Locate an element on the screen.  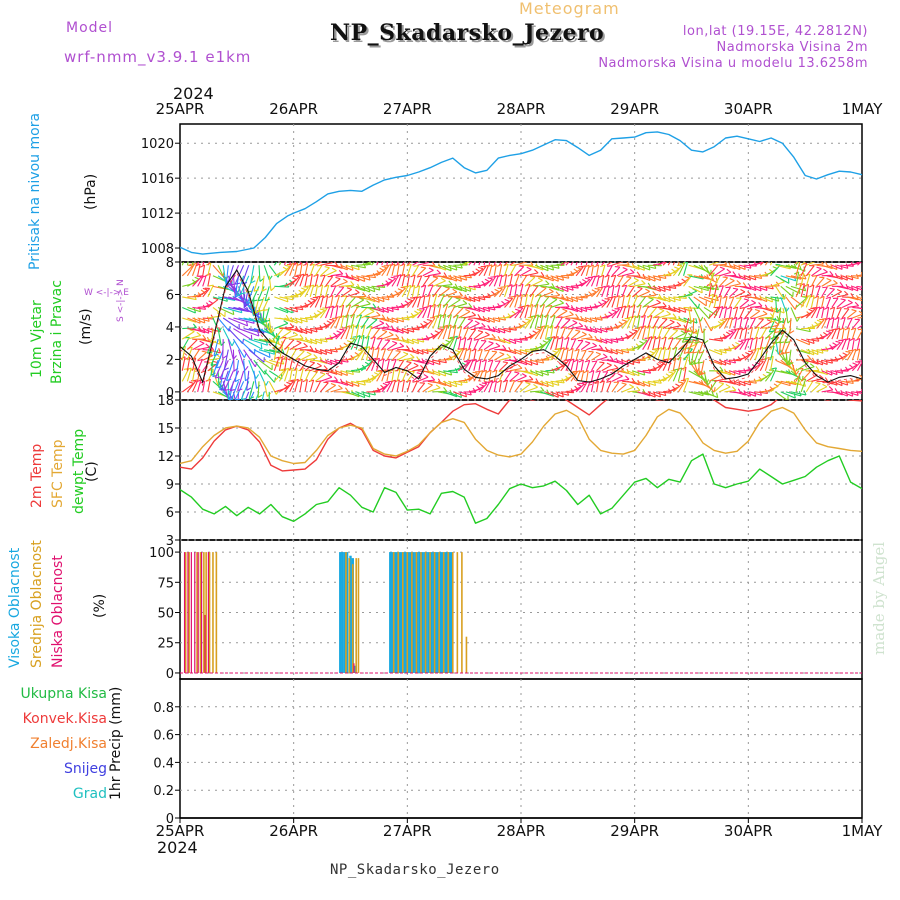
ytick-label-p2-0: 3 is located at coordinates (170, 541).